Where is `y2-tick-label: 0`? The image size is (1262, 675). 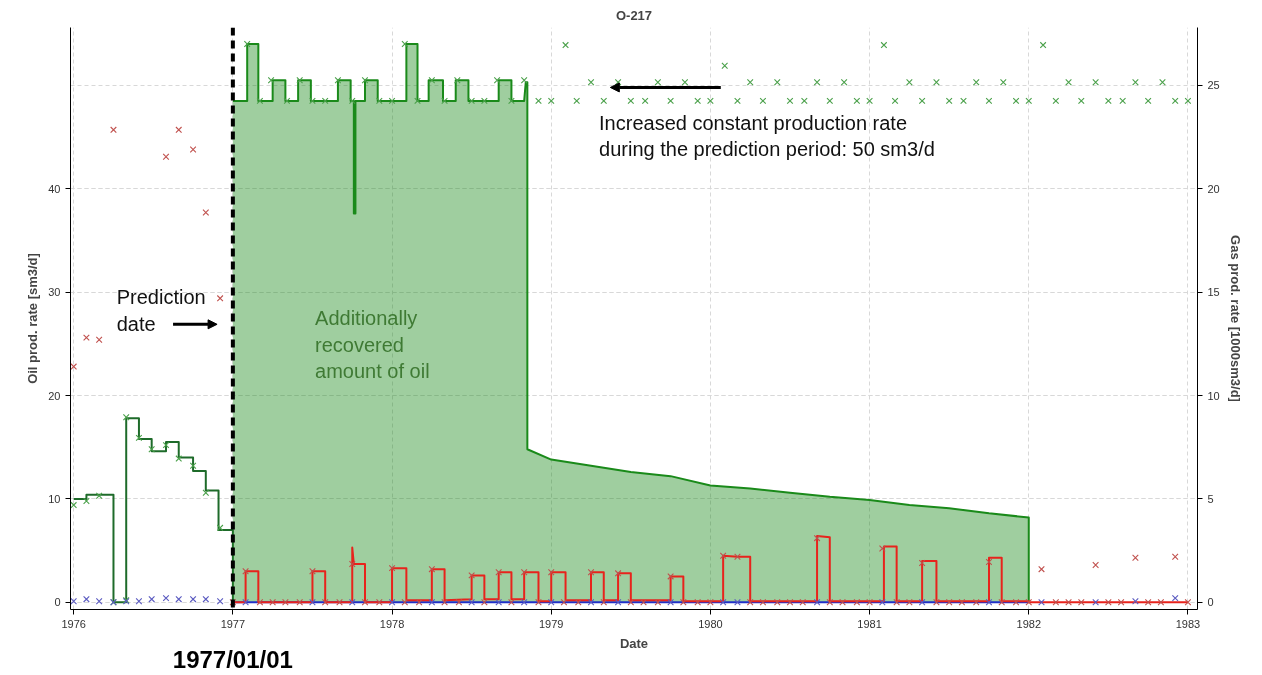
y2-tick-label: 0 is located at coordinates (1210, 602).